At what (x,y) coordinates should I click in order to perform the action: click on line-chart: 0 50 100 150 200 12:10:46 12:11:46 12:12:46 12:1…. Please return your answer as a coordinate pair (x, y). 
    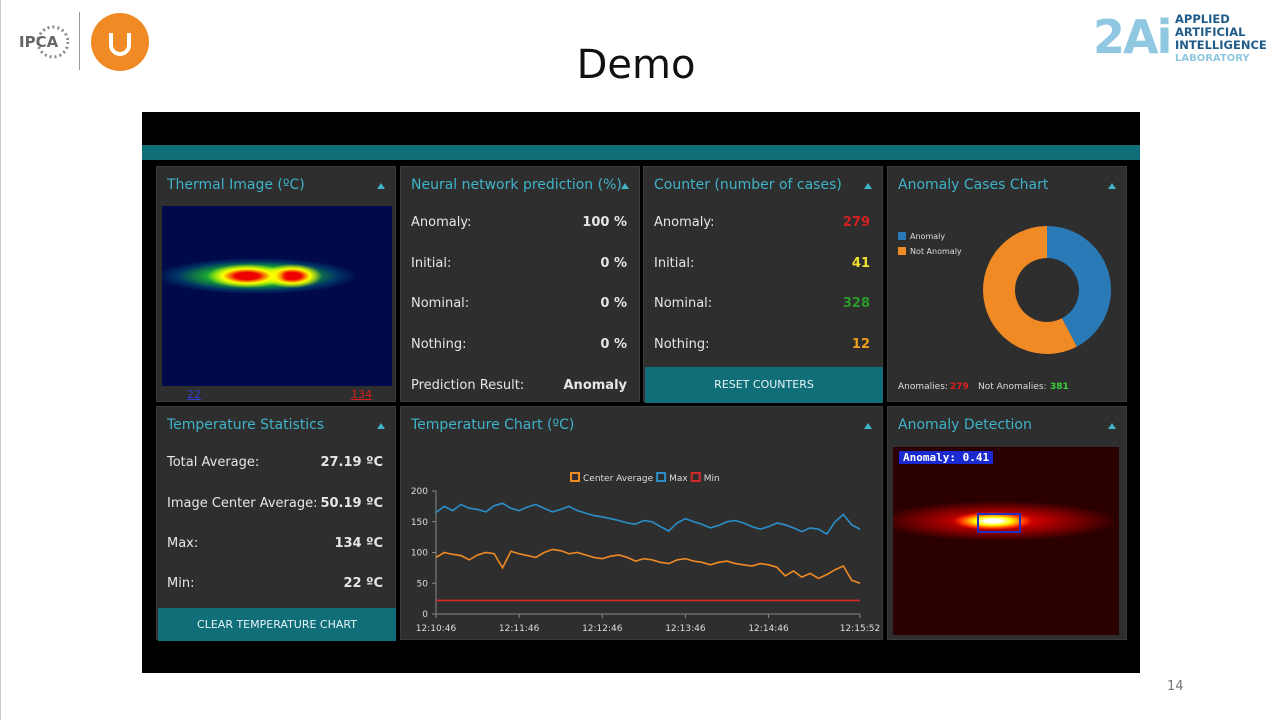
    Looking at the image, I should click on (645, 553).